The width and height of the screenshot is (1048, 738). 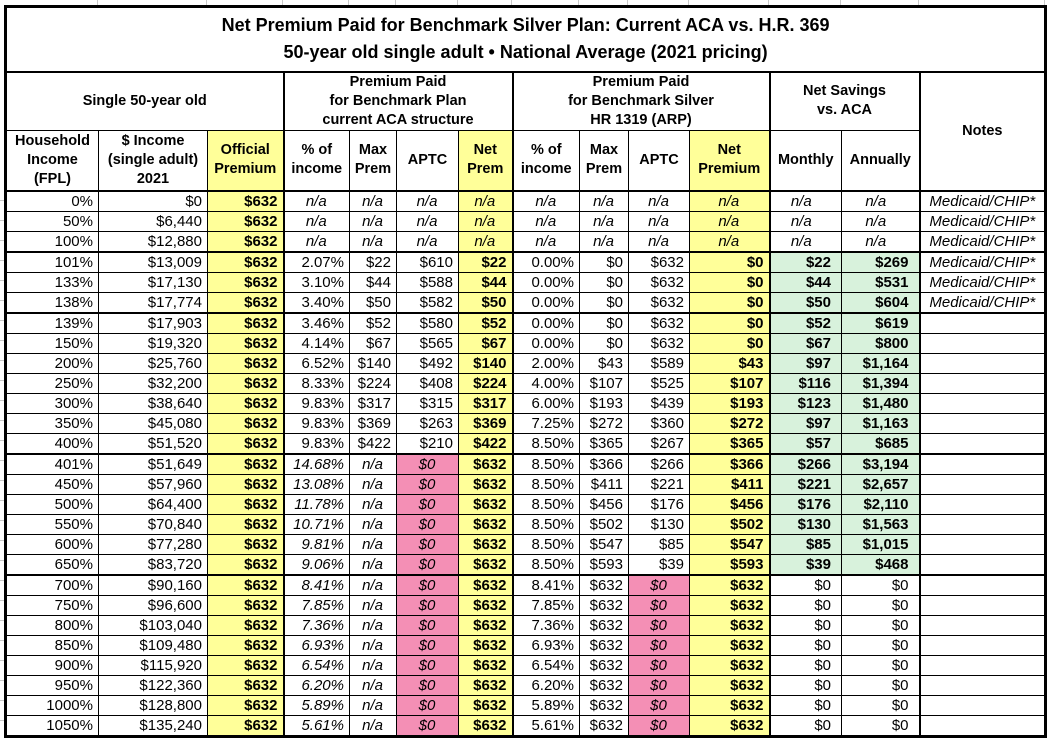 I want to click on cell-savings-monthly: $130, so click(x=805, y=524).